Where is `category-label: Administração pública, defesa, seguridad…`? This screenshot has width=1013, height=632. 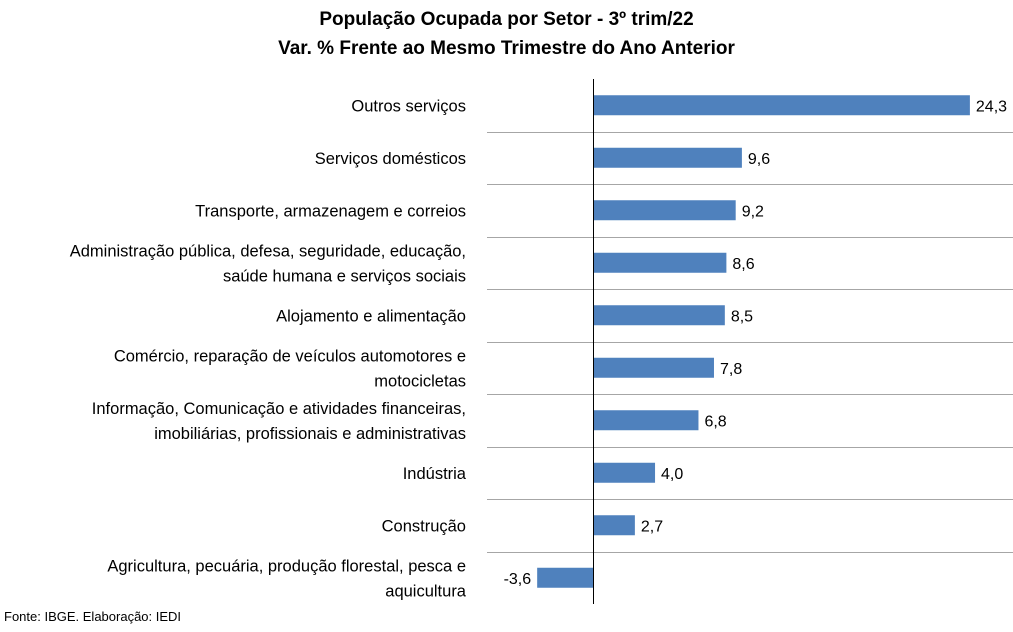
category-label: Administração pública, defesa, seguridad… is located at coordinates (268, 251).